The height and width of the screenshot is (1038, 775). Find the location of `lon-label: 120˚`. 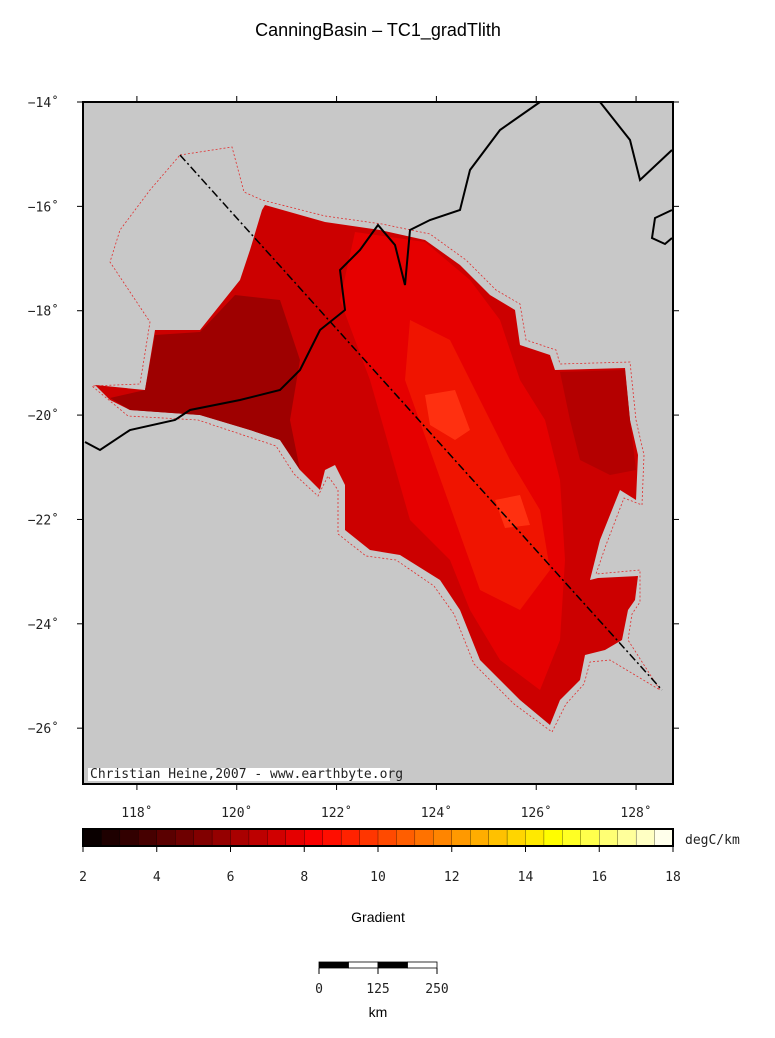

lon-label: 120˚ is located at coordinates (236, 813).